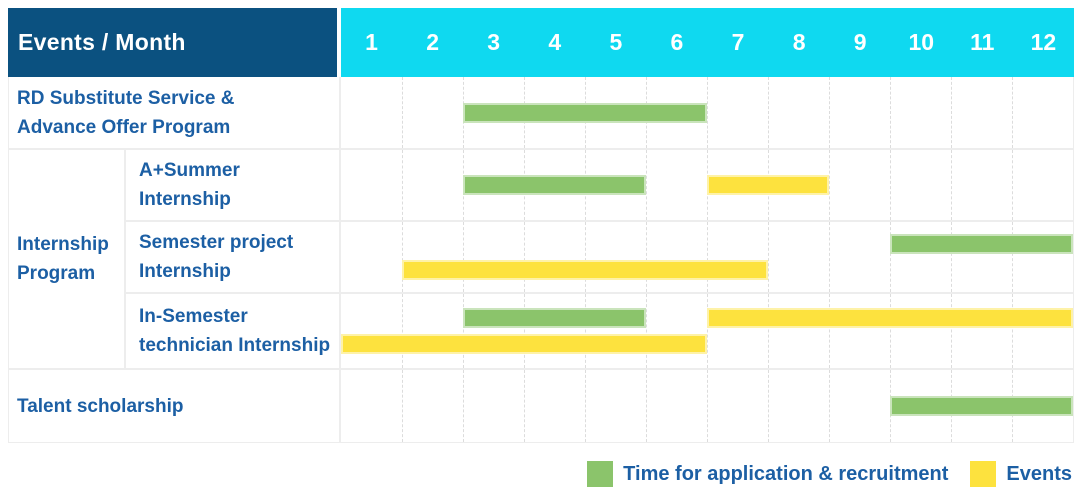 Image resolution: width=1080 pixels, height=494 pixels. I want to click on month-header-row: 1 2 3 4 5 6 7 8 9 10 11 12, so click(707, 42).